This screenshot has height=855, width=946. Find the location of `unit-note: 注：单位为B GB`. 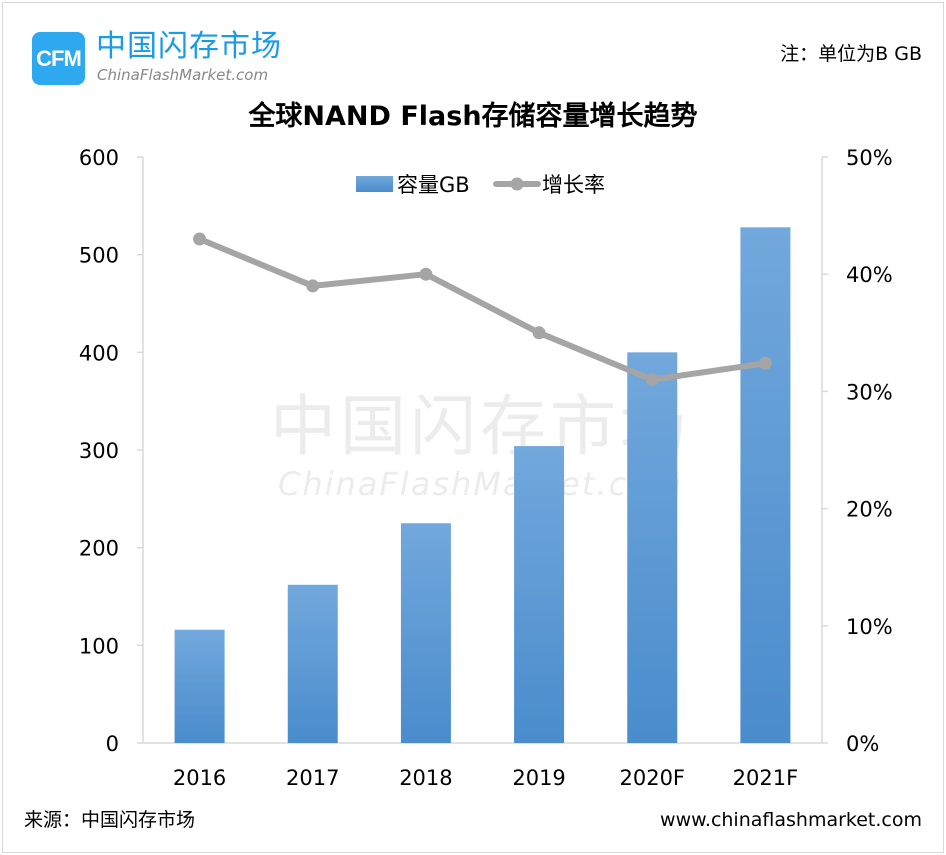

unit-note: 注：单位为B GB is located at coordinates (851, 54).